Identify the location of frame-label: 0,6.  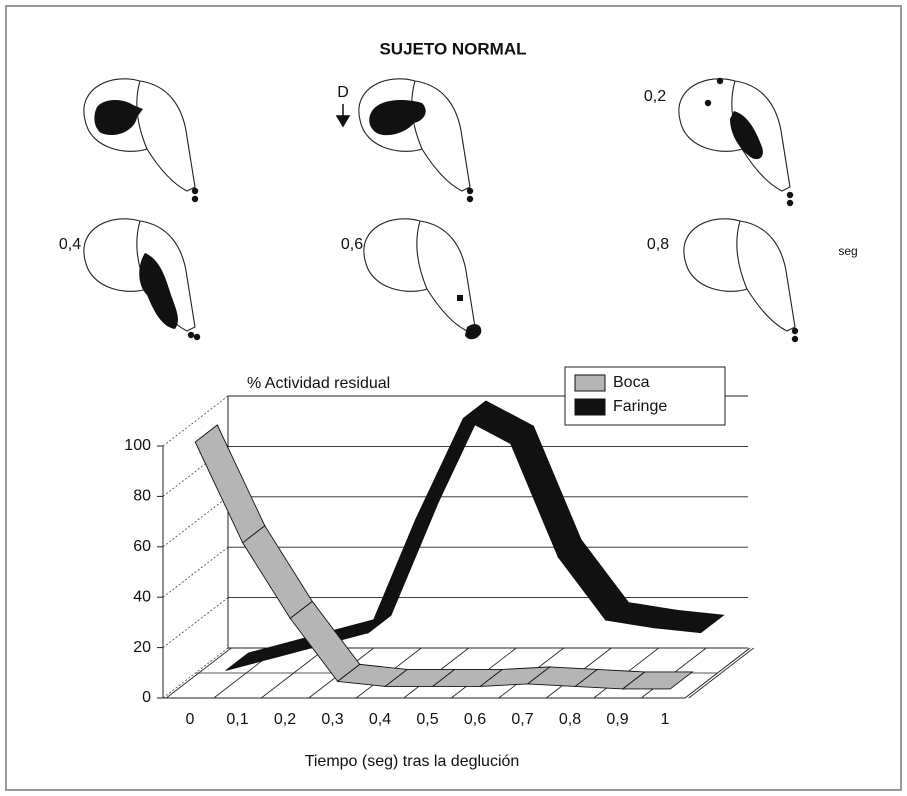
(352, 244).